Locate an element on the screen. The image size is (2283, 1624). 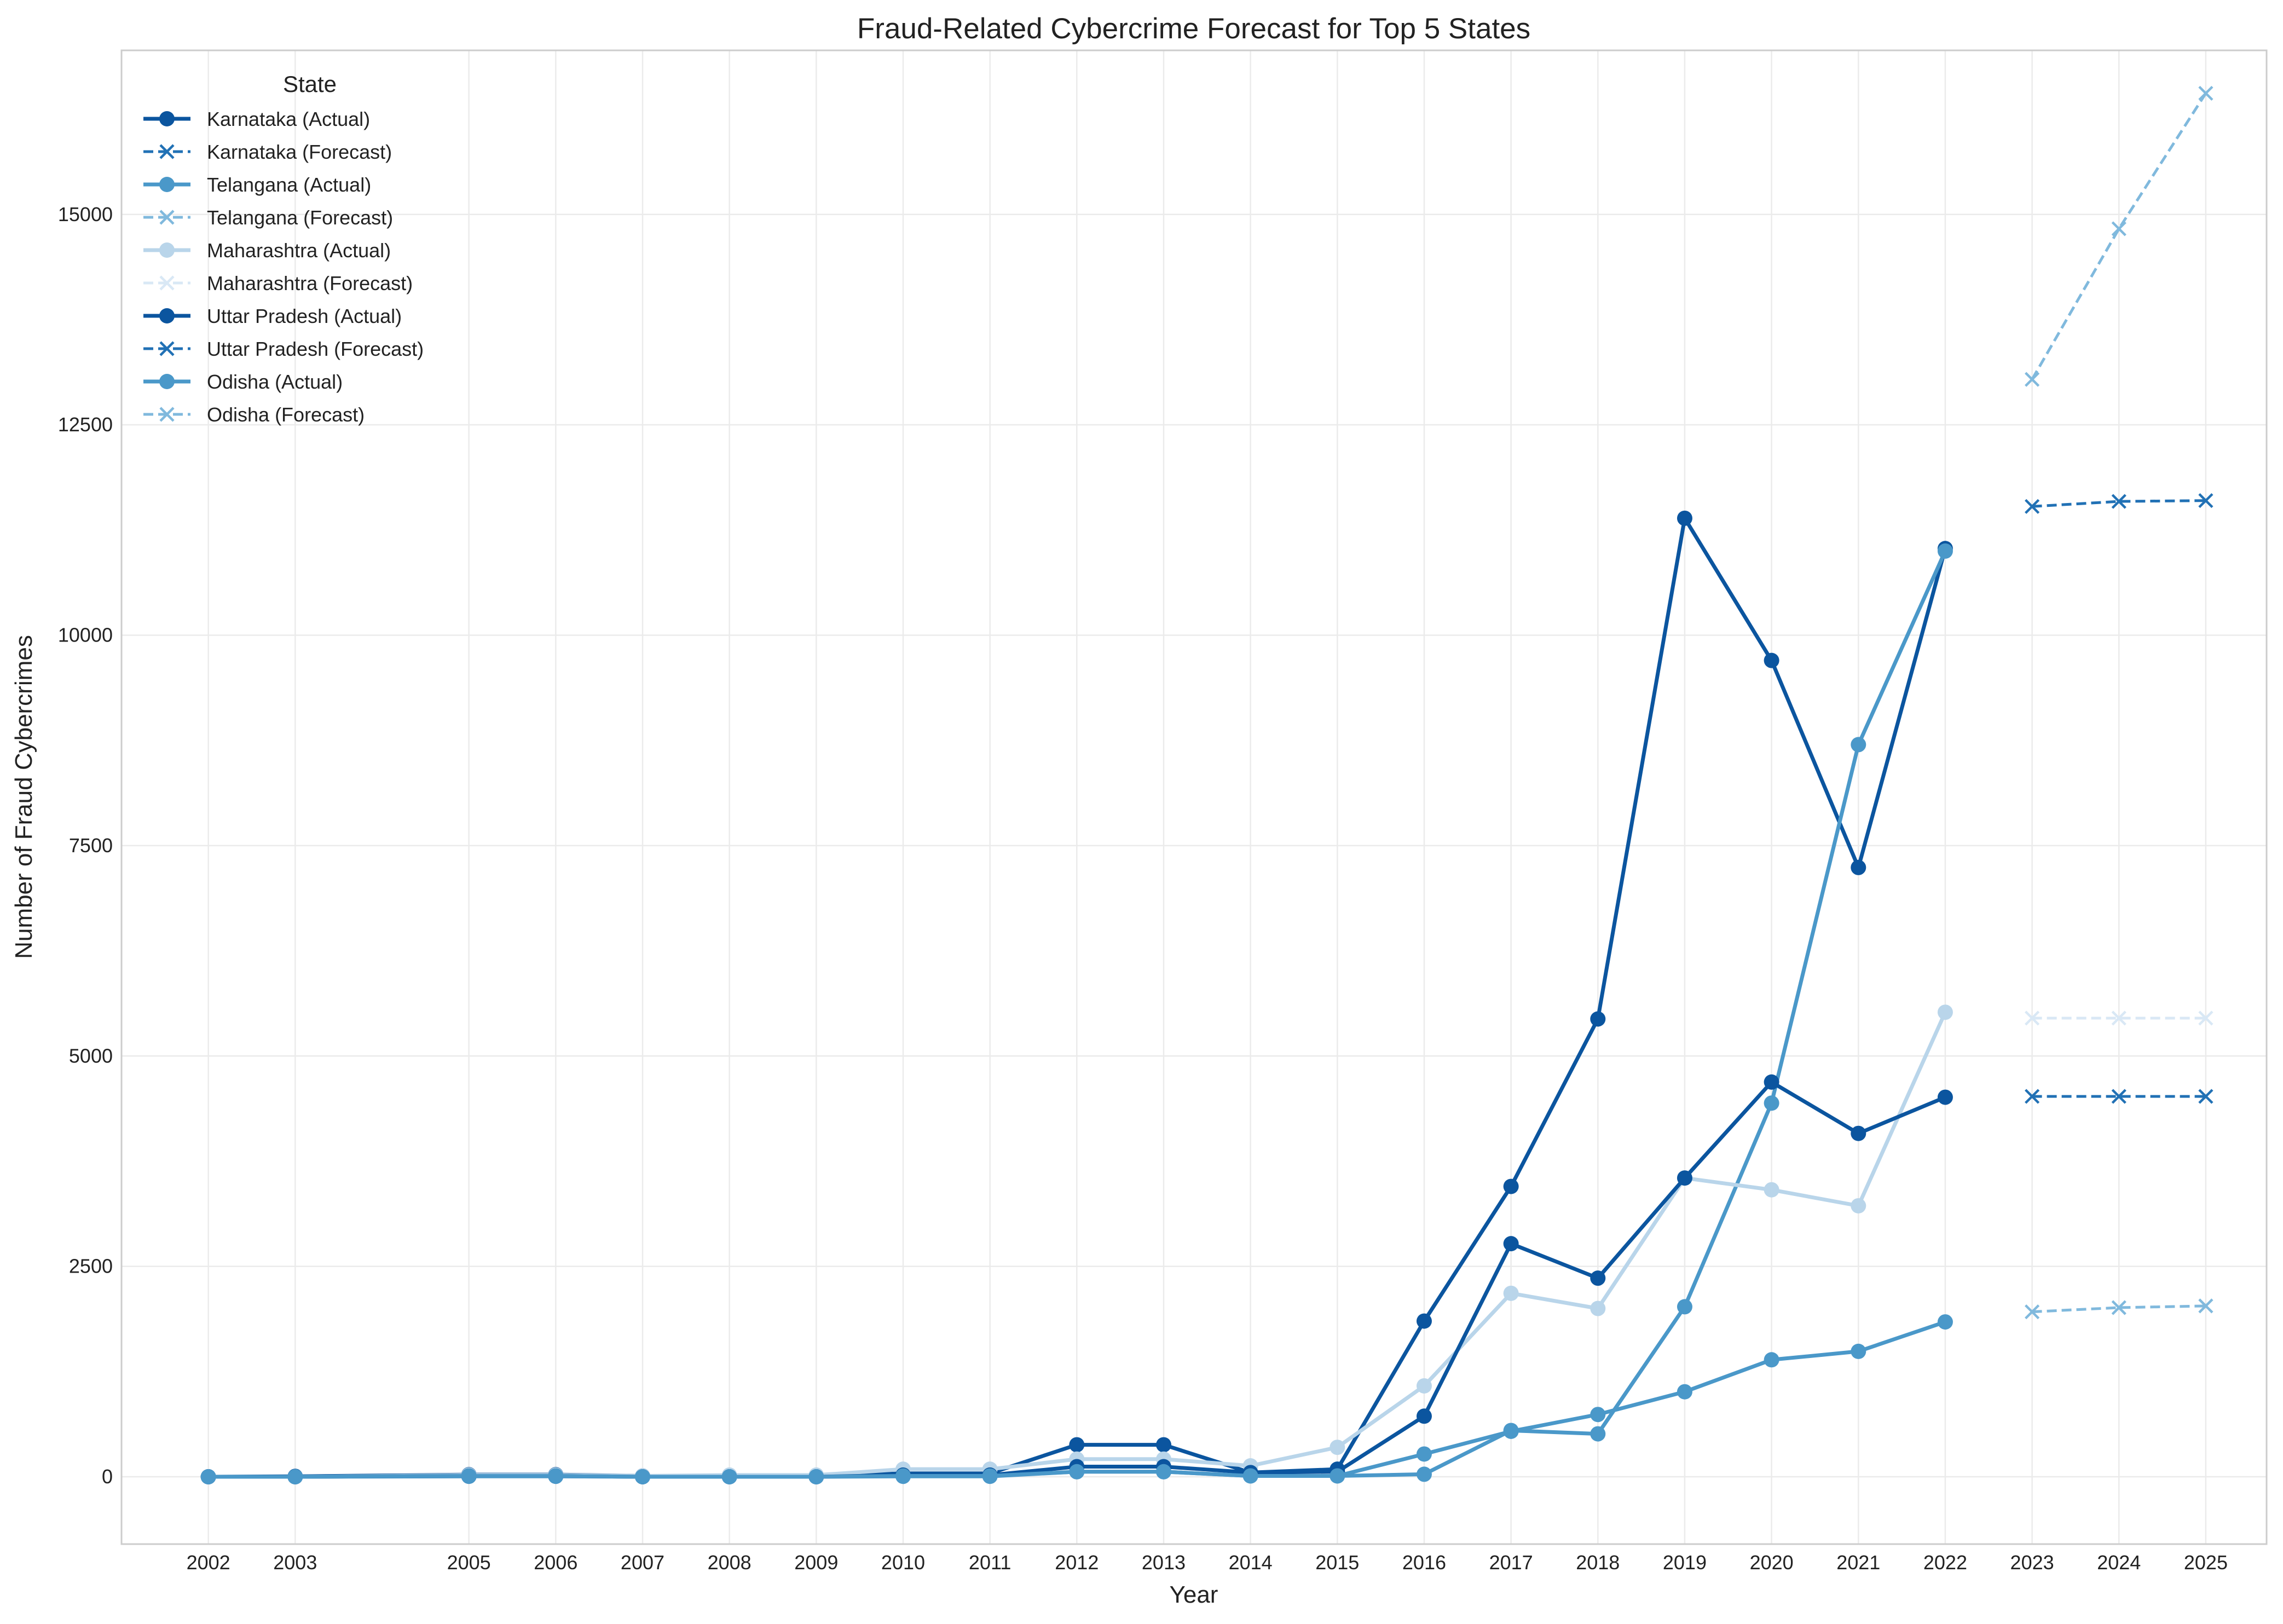
legend-label: Karnataka (Actual) is located at coordinates (289, 119).